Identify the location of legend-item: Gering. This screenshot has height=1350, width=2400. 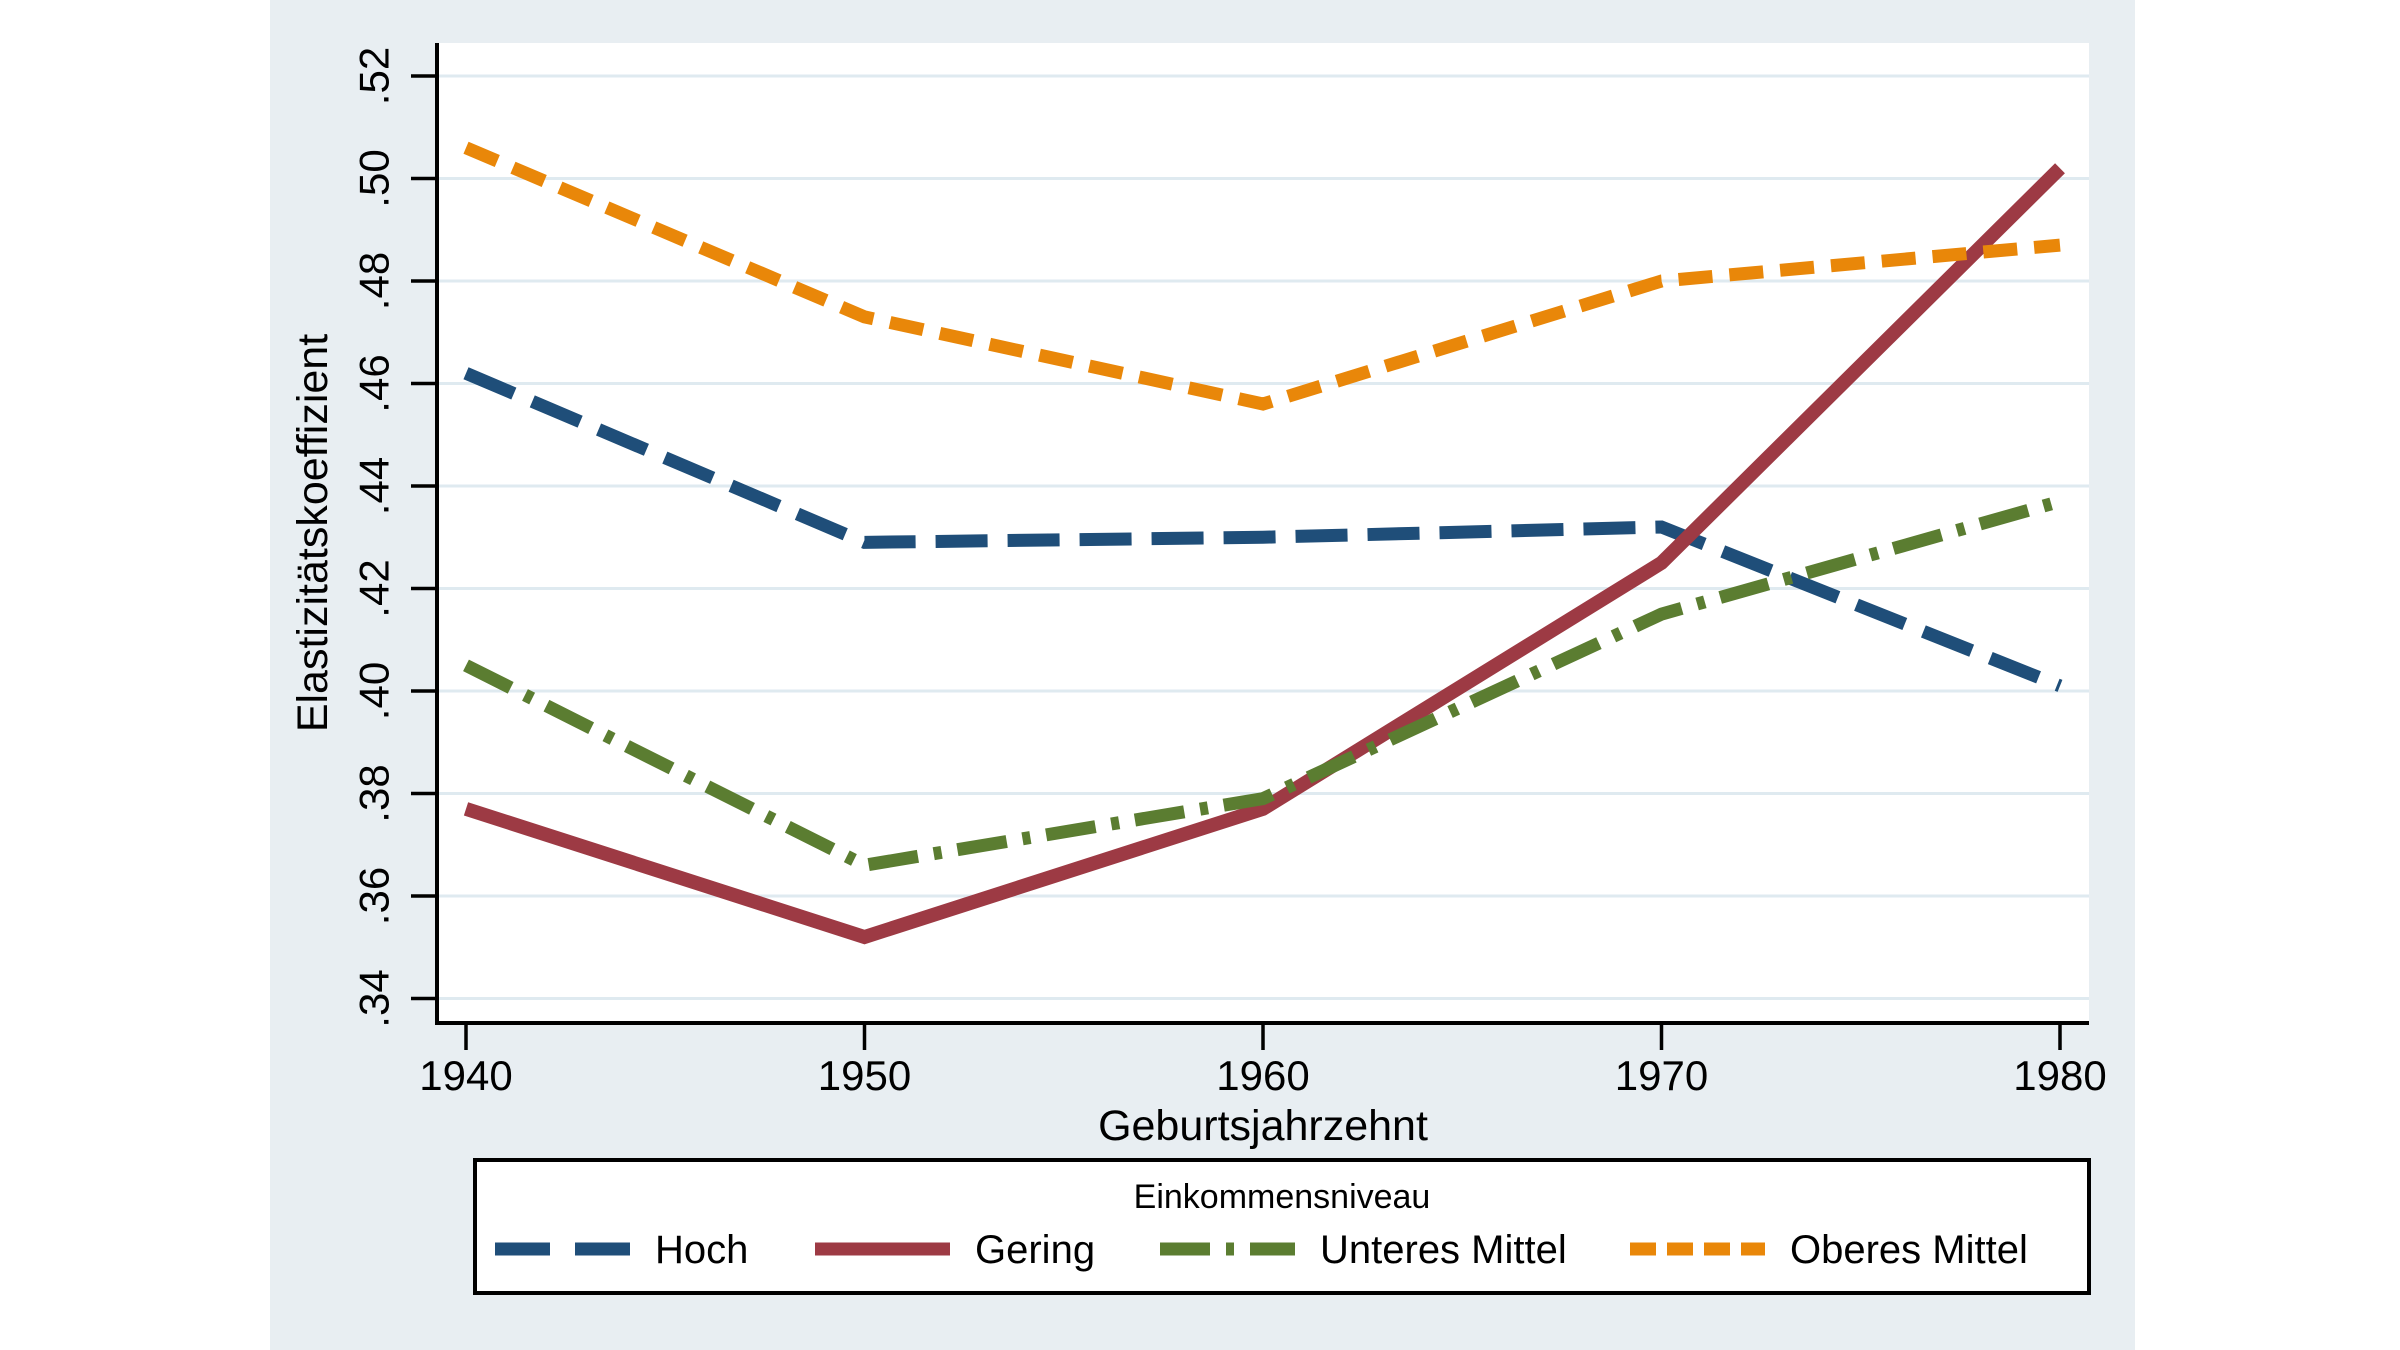
(955, 1250).